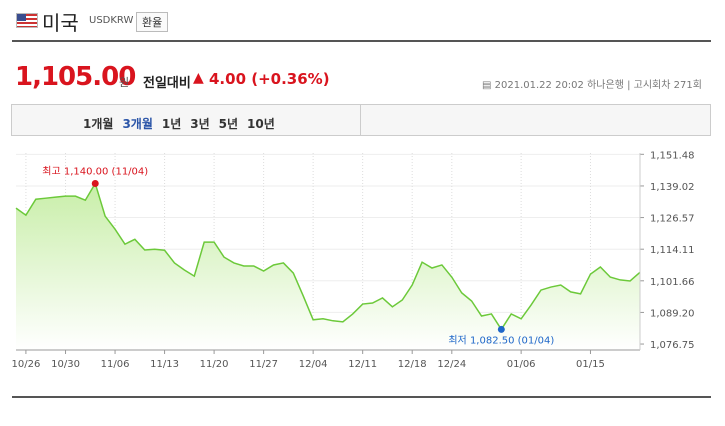  Describe the element at coordinates (98, 124) in the screenshot. I see `tab: 1개월` at that location.